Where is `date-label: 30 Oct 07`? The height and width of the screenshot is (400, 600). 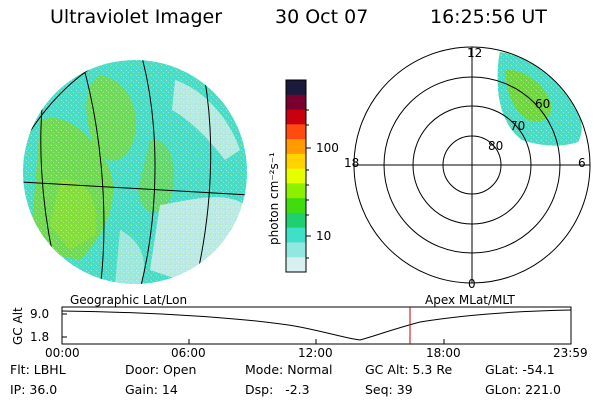
date-label: 30 Oct 07 is located at coordinates (322, 17).